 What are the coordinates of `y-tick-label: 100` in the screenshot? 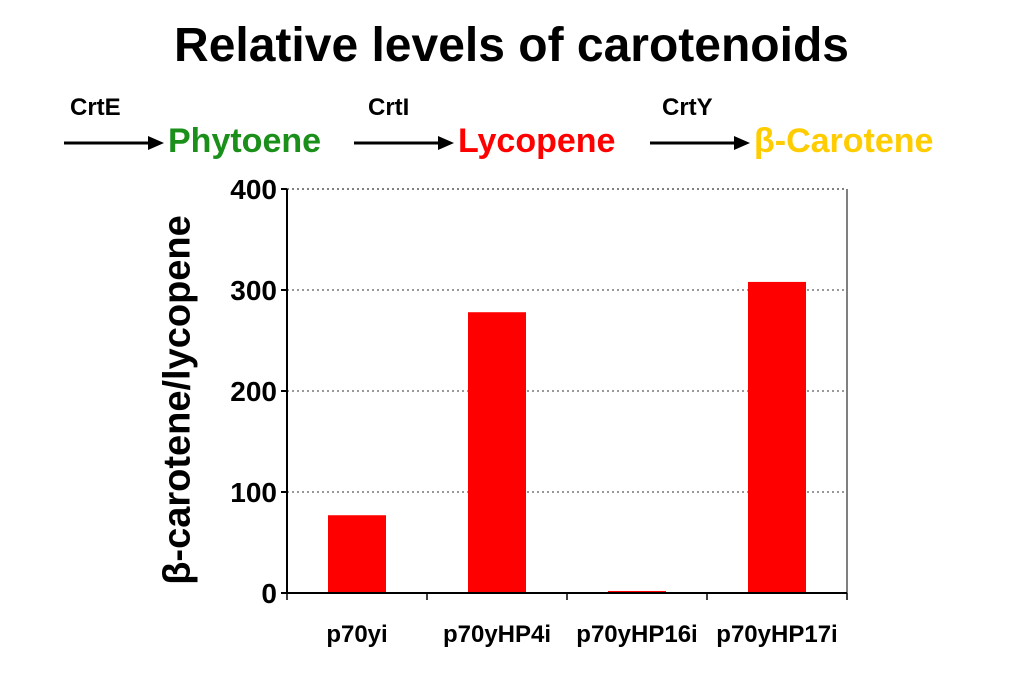 It's located at (253, 492).